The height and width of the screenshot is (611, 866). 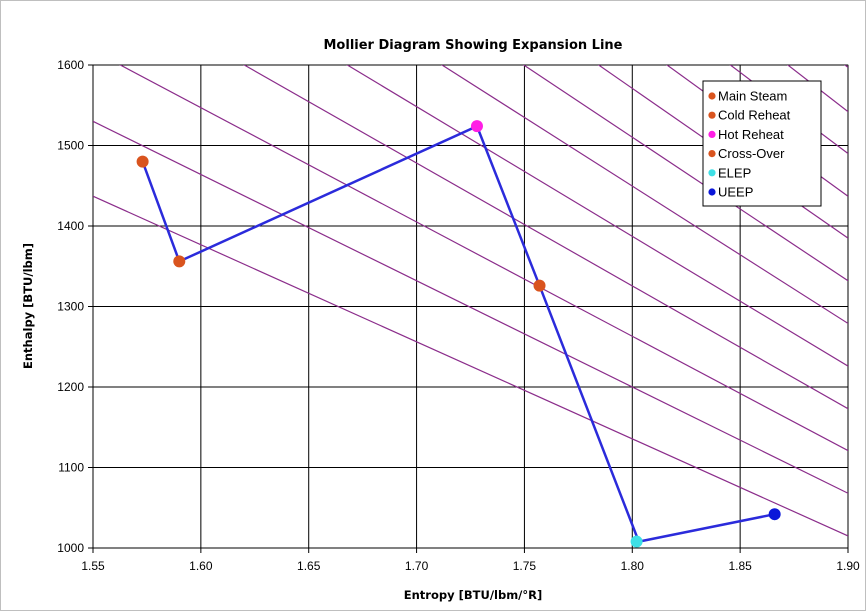 I want to click on y-tick-label: 1500, so click(x=70, y=146).